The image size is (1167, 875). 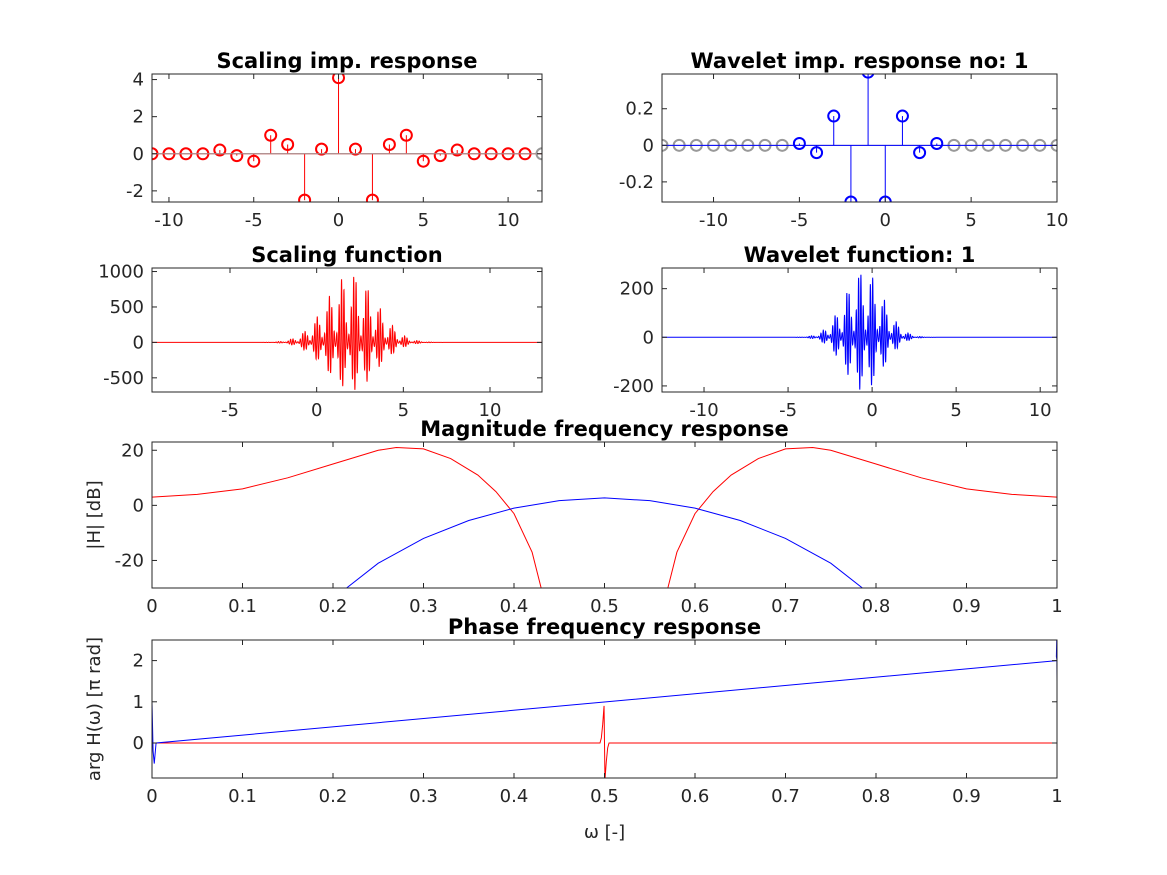 I want to click on y-tick-label: -20, so click(x=129, y=560).